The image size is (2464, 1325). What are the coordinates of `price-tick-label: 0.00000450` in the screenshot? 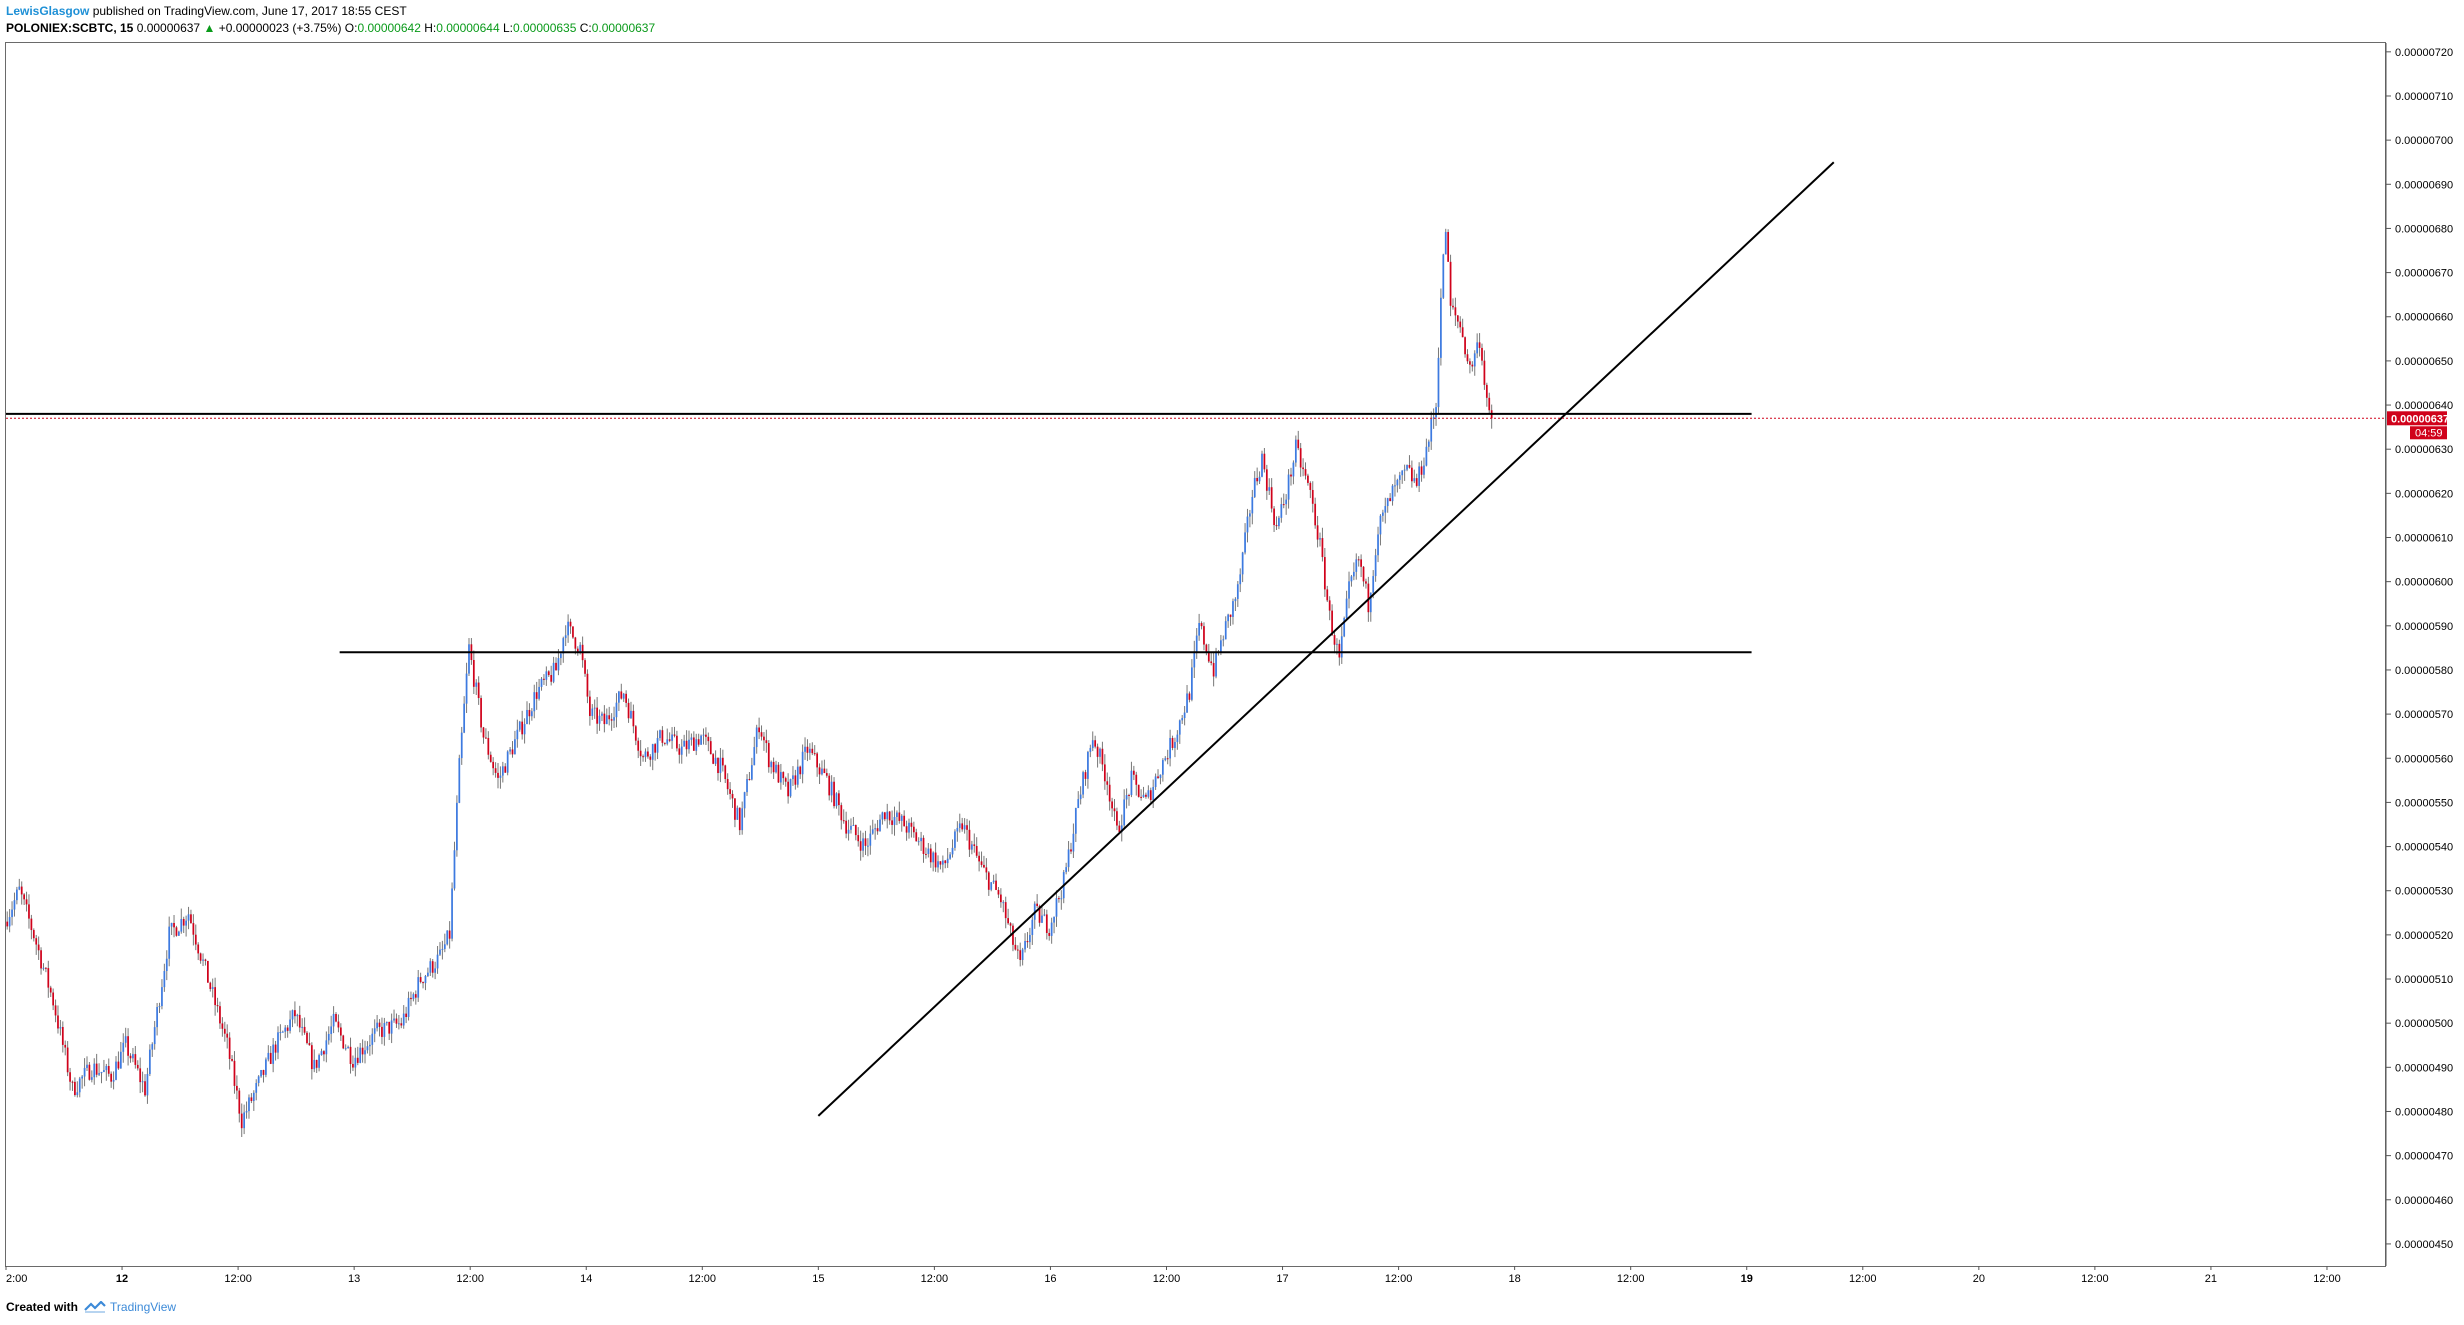 It's located at (2424, 1245).